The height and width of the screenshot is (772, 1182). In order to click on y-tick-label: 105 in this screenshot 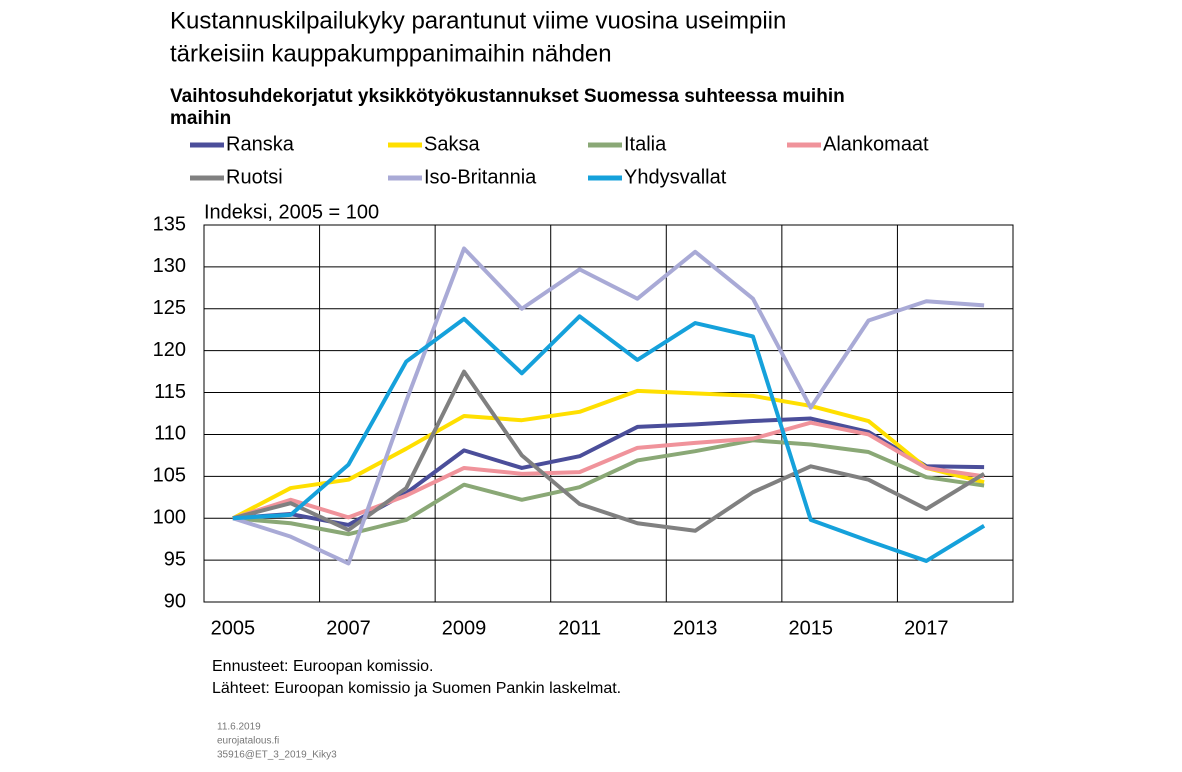, I will do `click(169, 476)`.